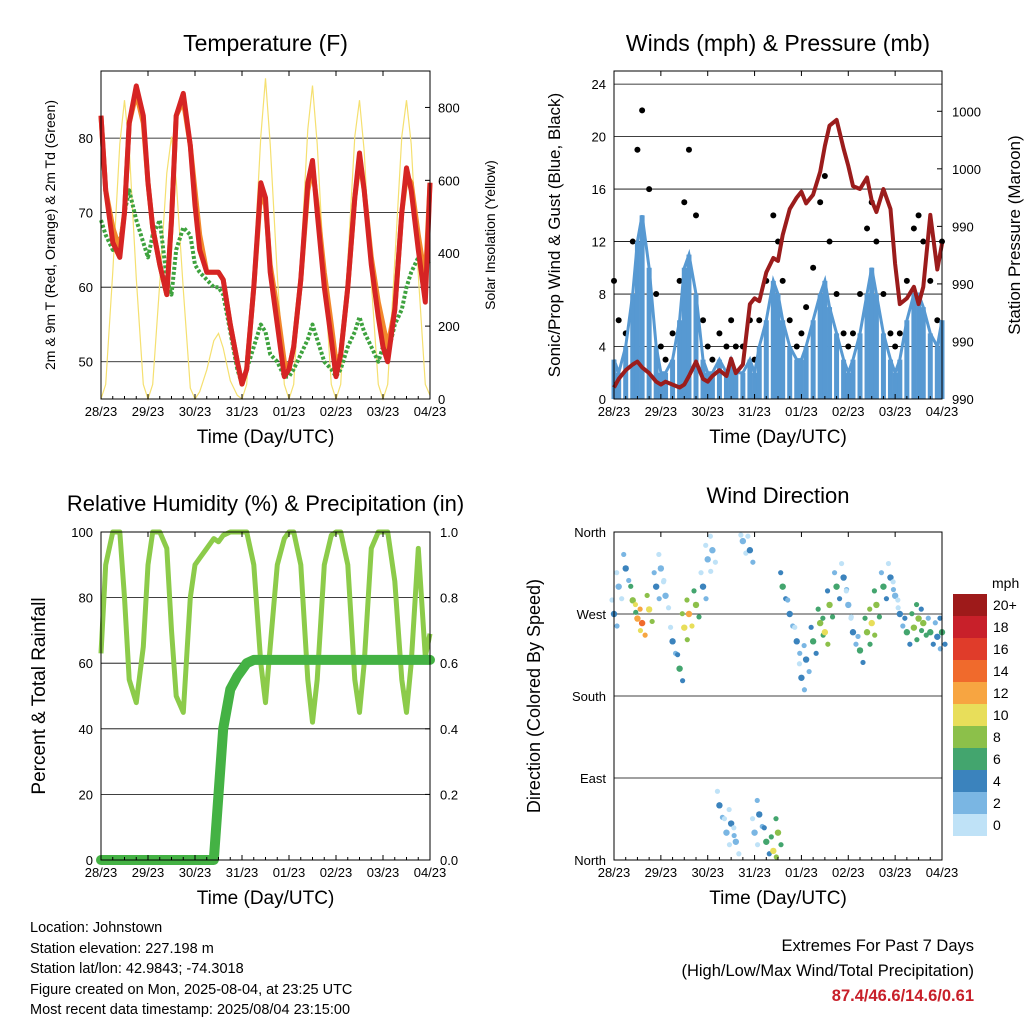  I want to click on colorbar-title: mph, so click(1005, 583).